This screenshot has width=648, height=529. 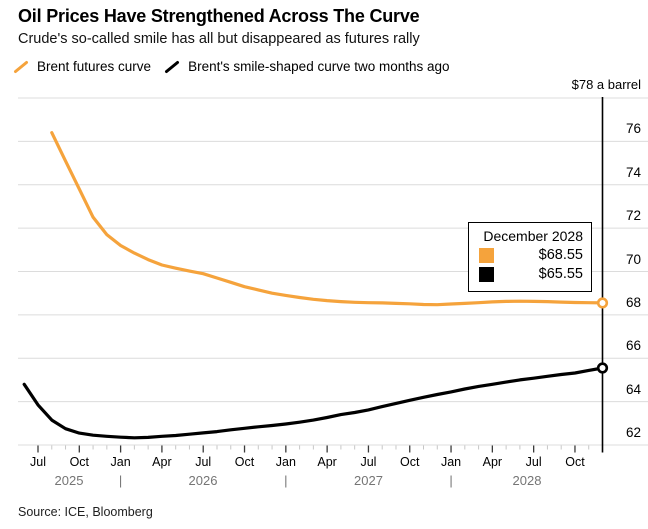 What do you see at coordinates (172, 67) in the screenshot?
I see `black-slash-icon` at bounding box center [172, 67].